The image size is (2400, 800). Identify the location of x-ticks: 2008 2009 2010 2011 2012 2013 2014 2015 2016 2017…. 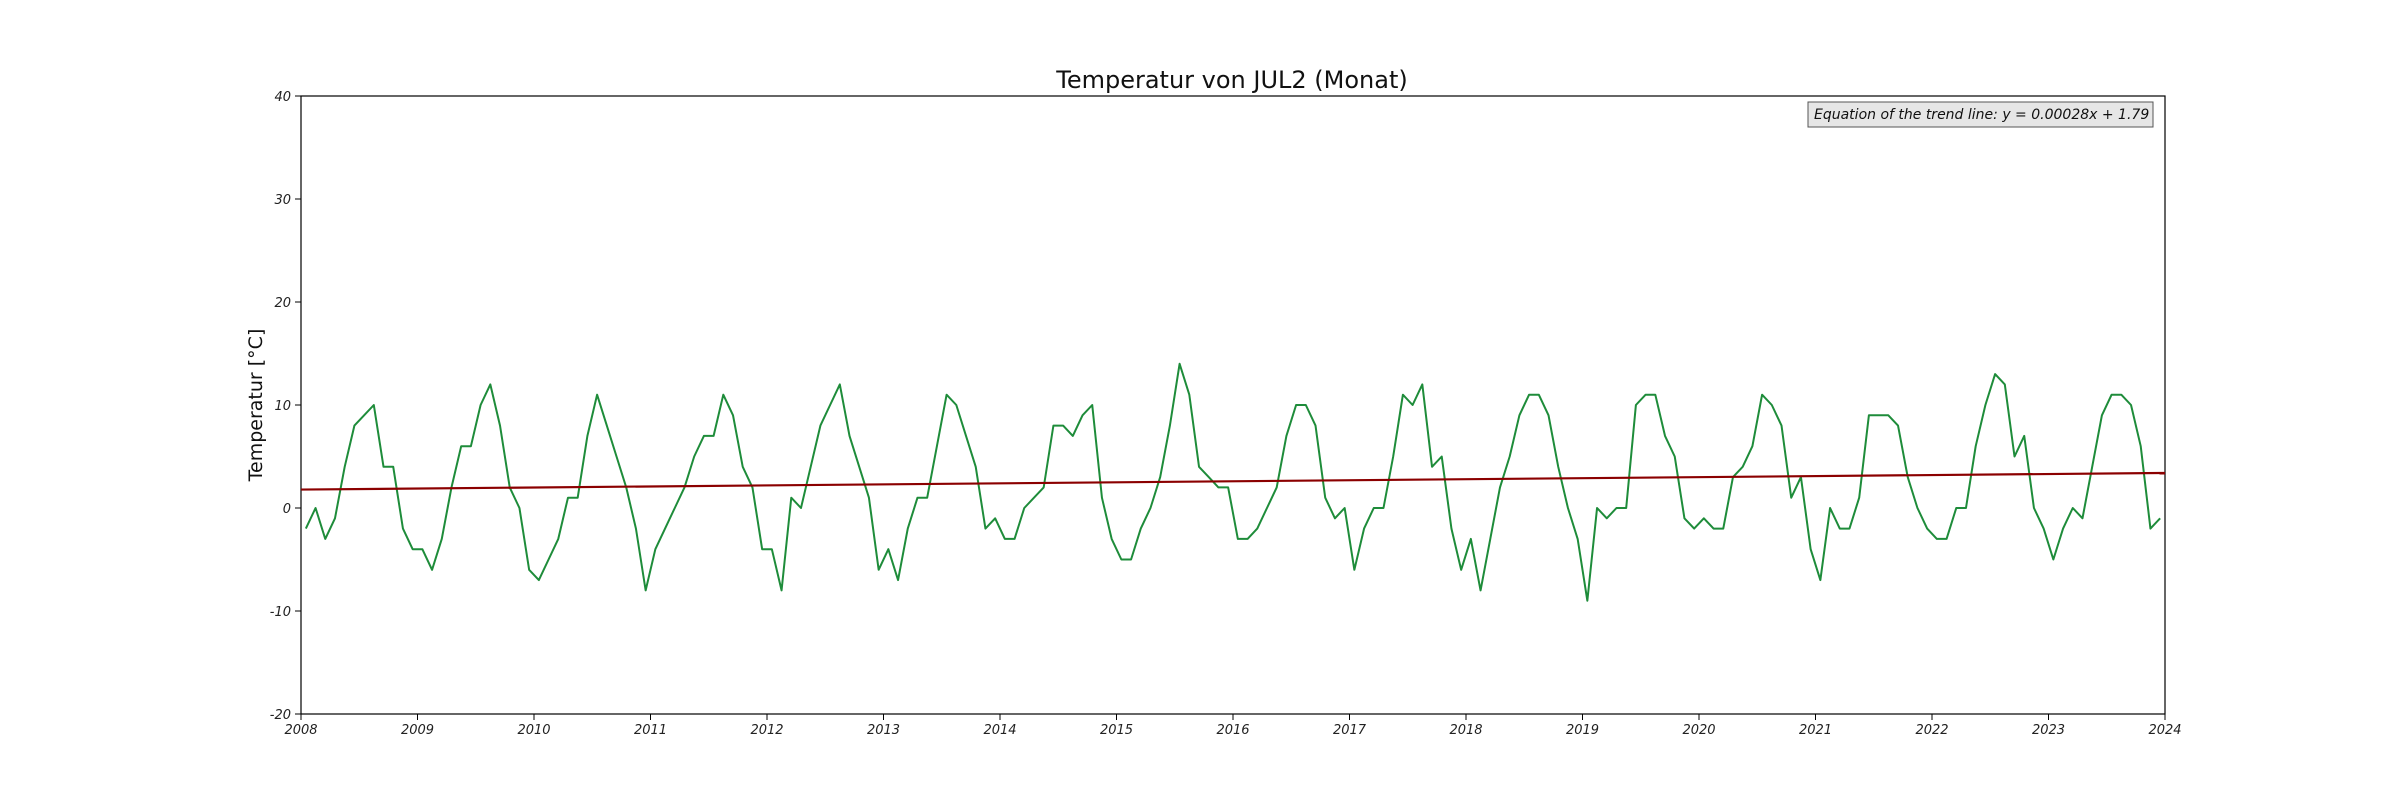
(1233, 726).